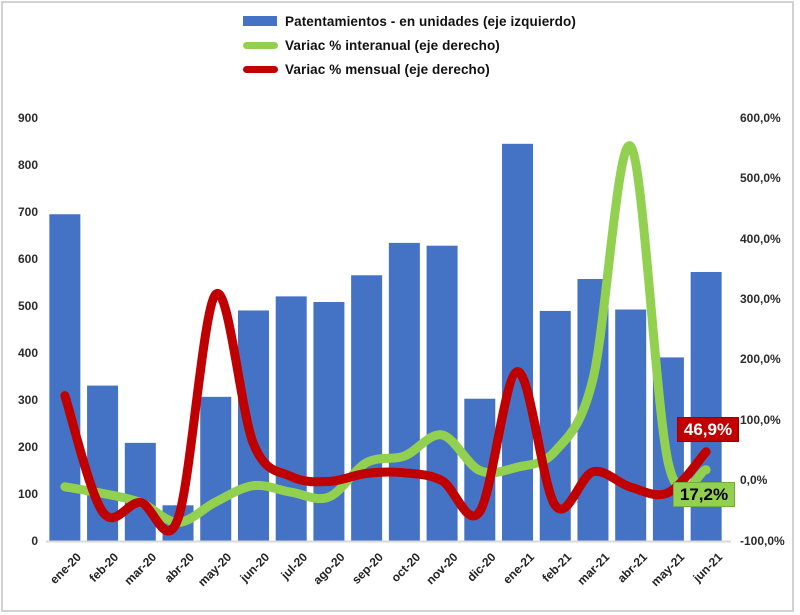  Describe the element at coordinates (708, 429) in the screenshot. I see `callout-mensual-badge: 46,9%` at that location.